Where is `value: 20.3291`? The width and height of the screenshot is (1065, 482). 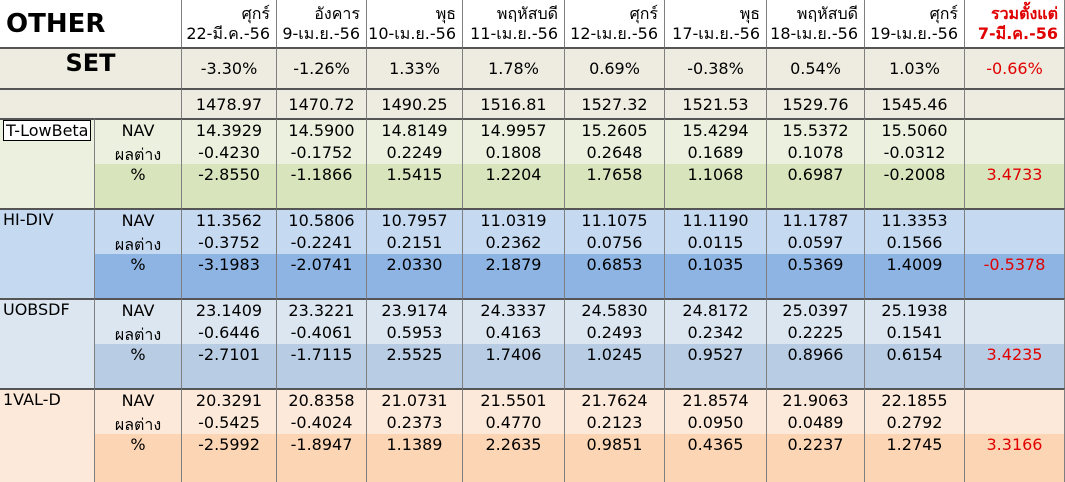
value: 20.3291 is located at coordinates (229, 400).